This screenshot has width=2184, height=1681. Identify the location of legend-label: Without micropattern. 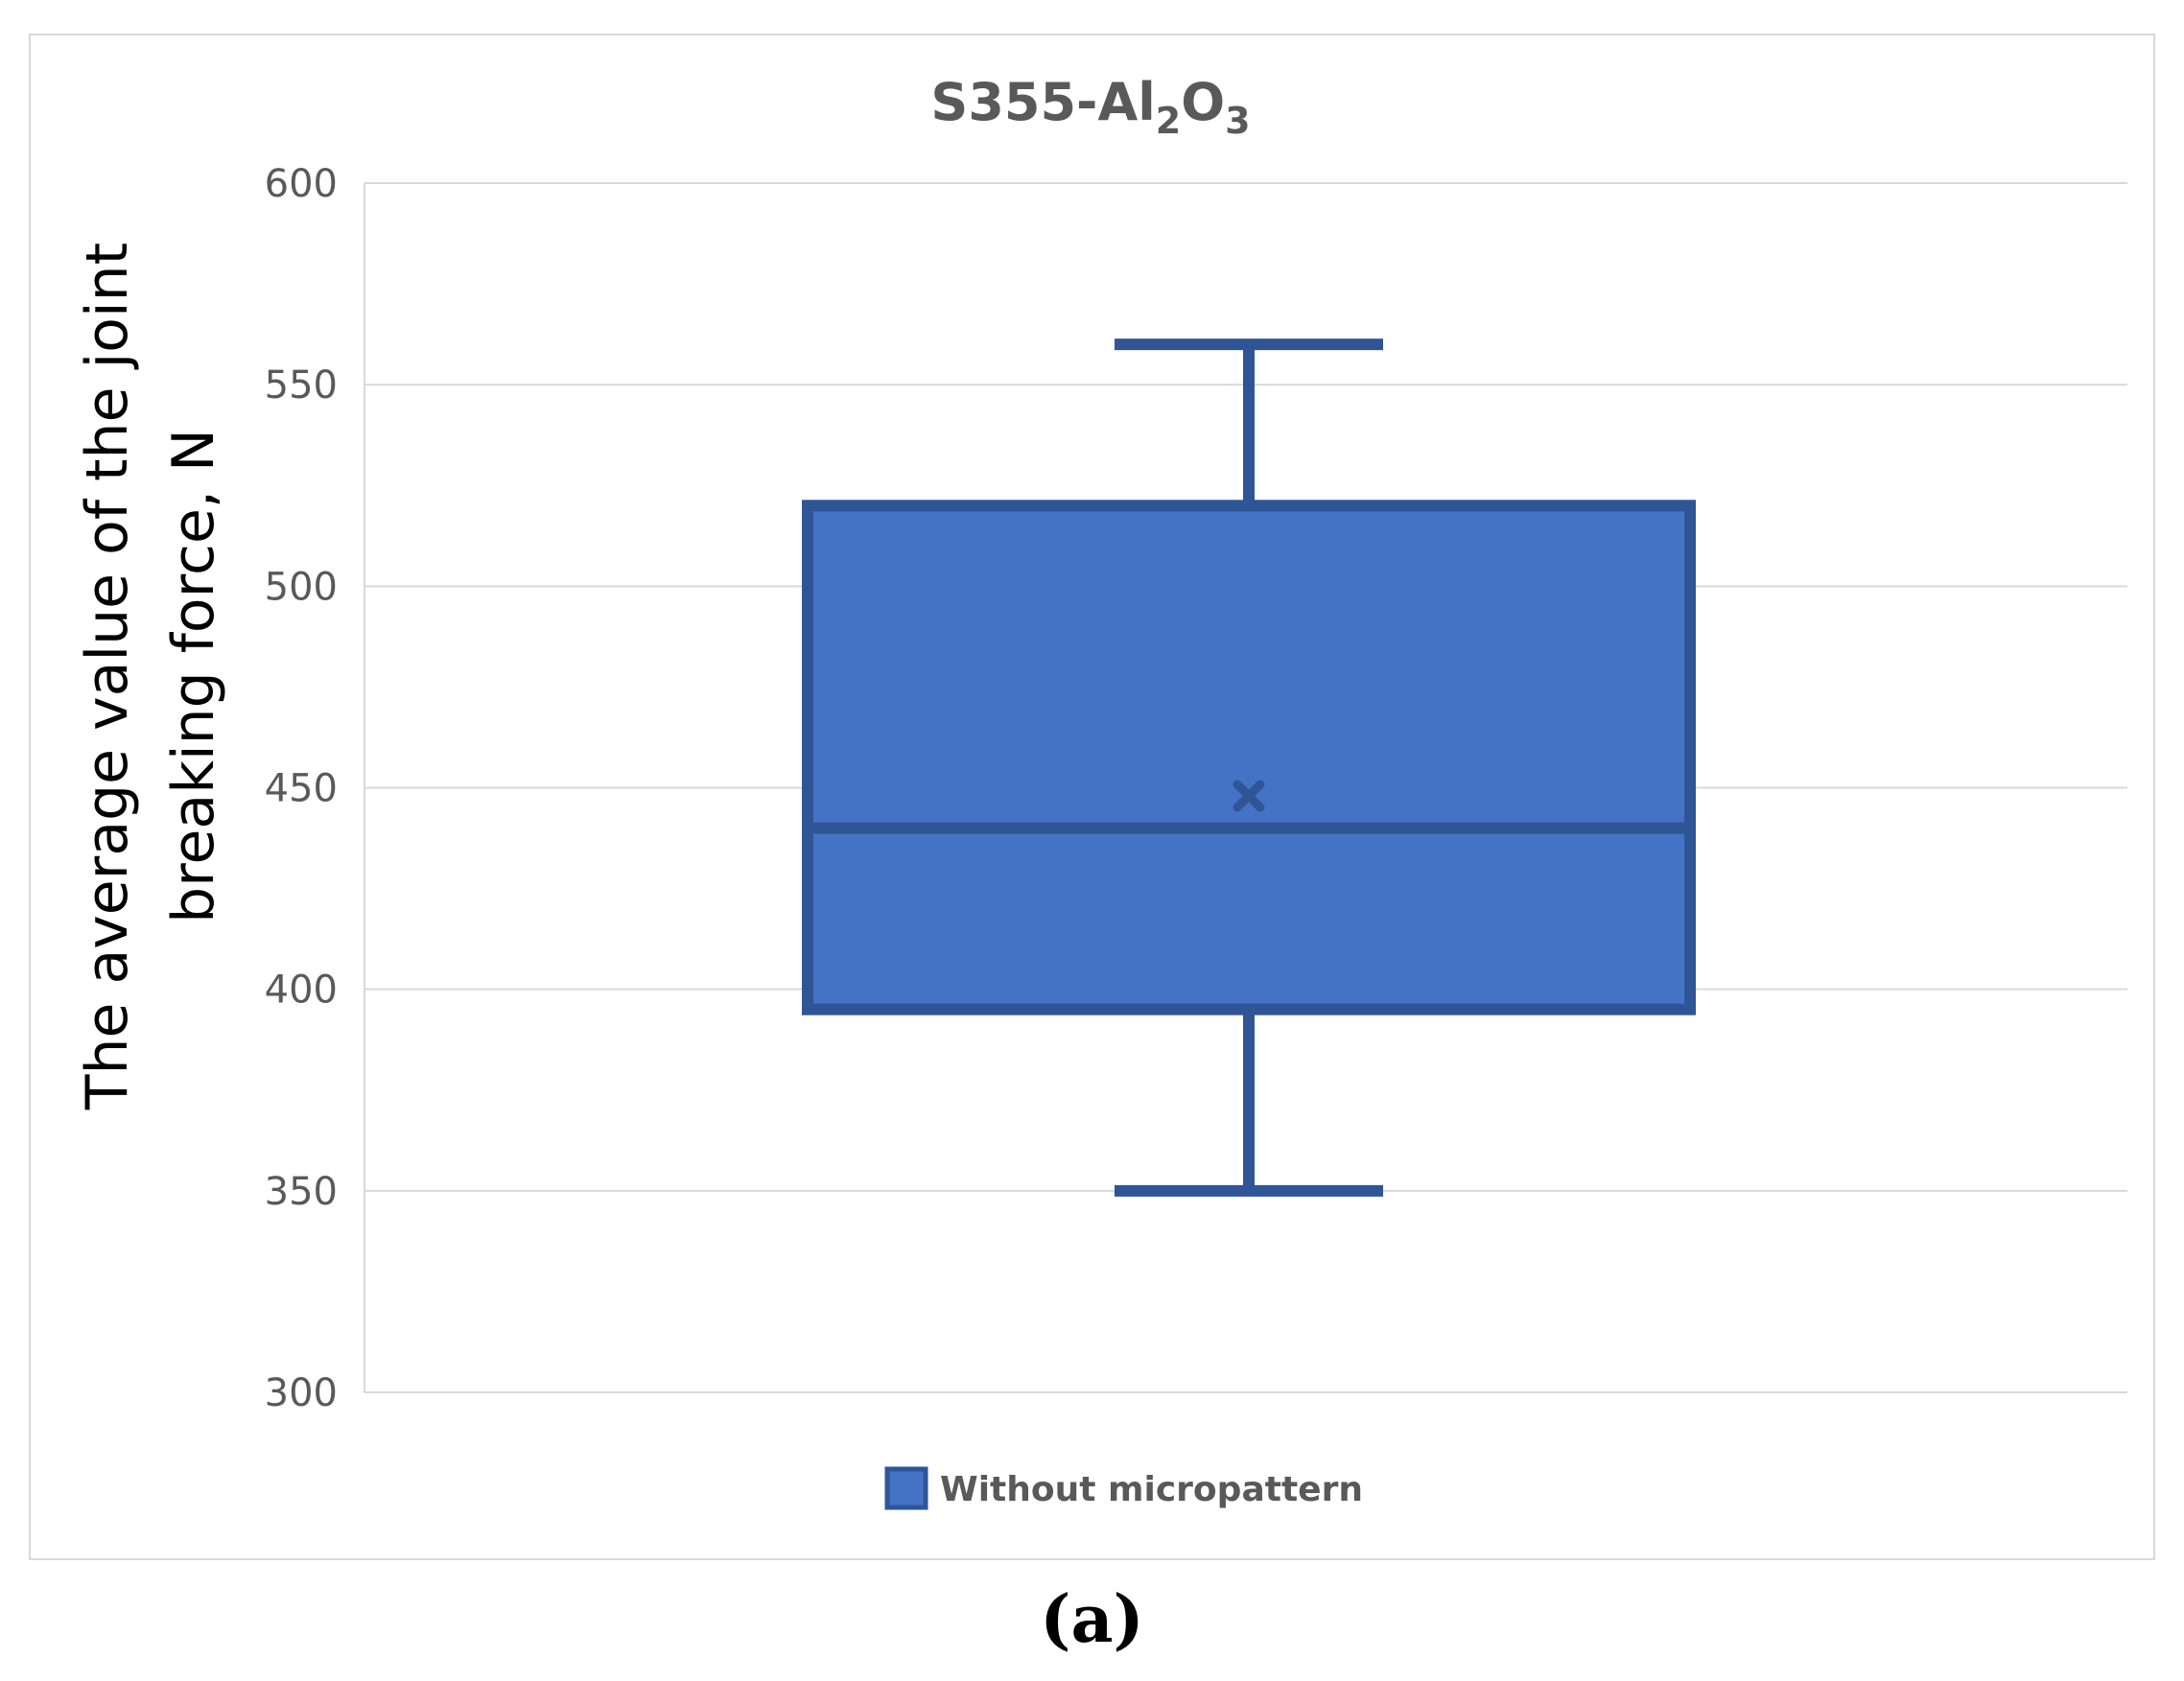
(1152, 1489).